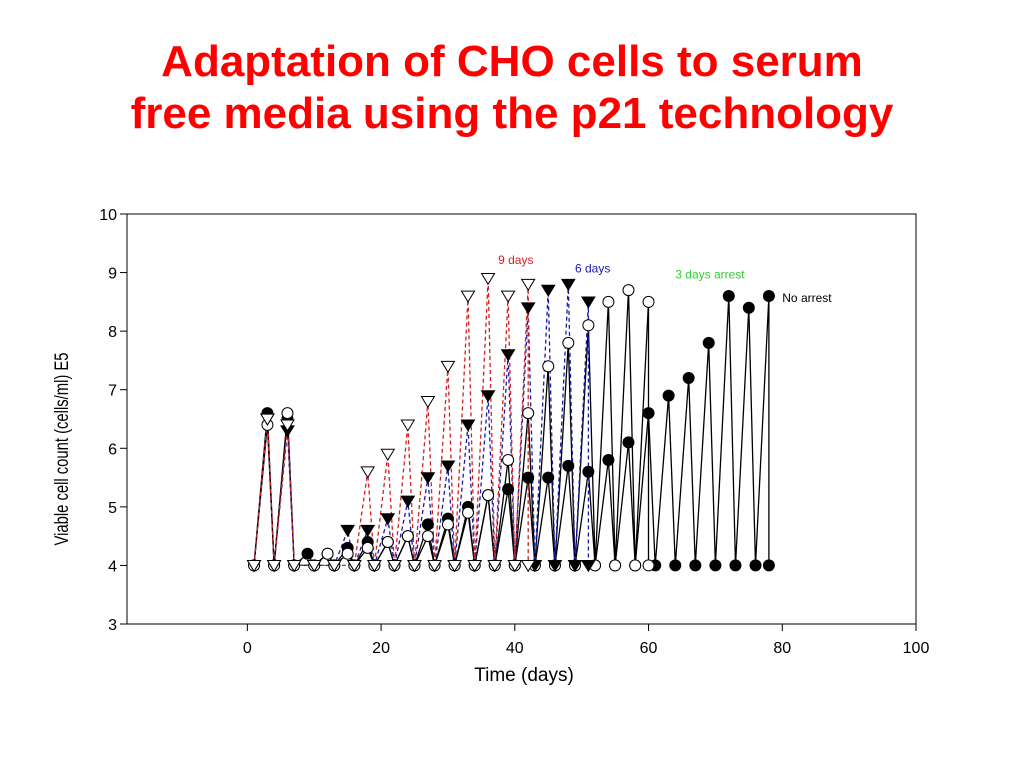  Describe the element at coordinates (112, 449) in the screenshot. I see `y-tick-label: 6` at that location.